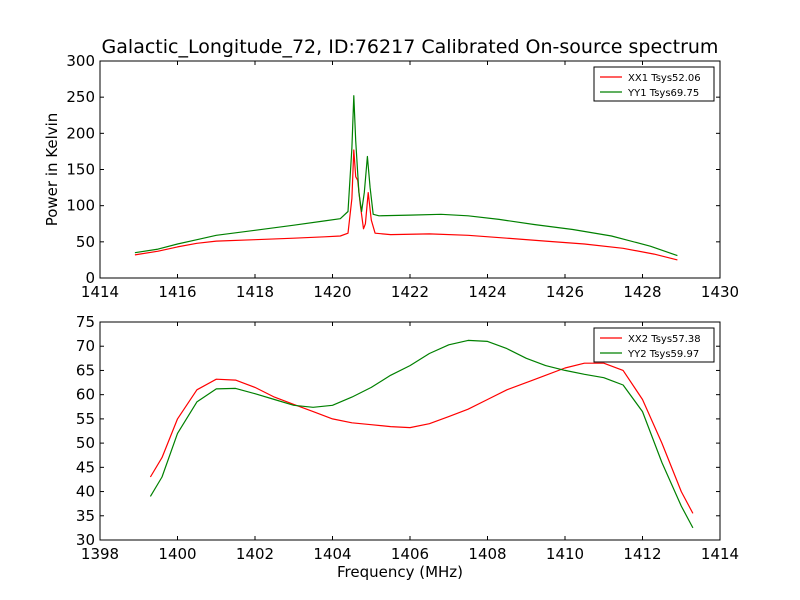 This screenshot has height=600, width=800. Describe the element at coordinates (642, 292) in the screenshot. I see `x-tick-label: 1428` at that location.